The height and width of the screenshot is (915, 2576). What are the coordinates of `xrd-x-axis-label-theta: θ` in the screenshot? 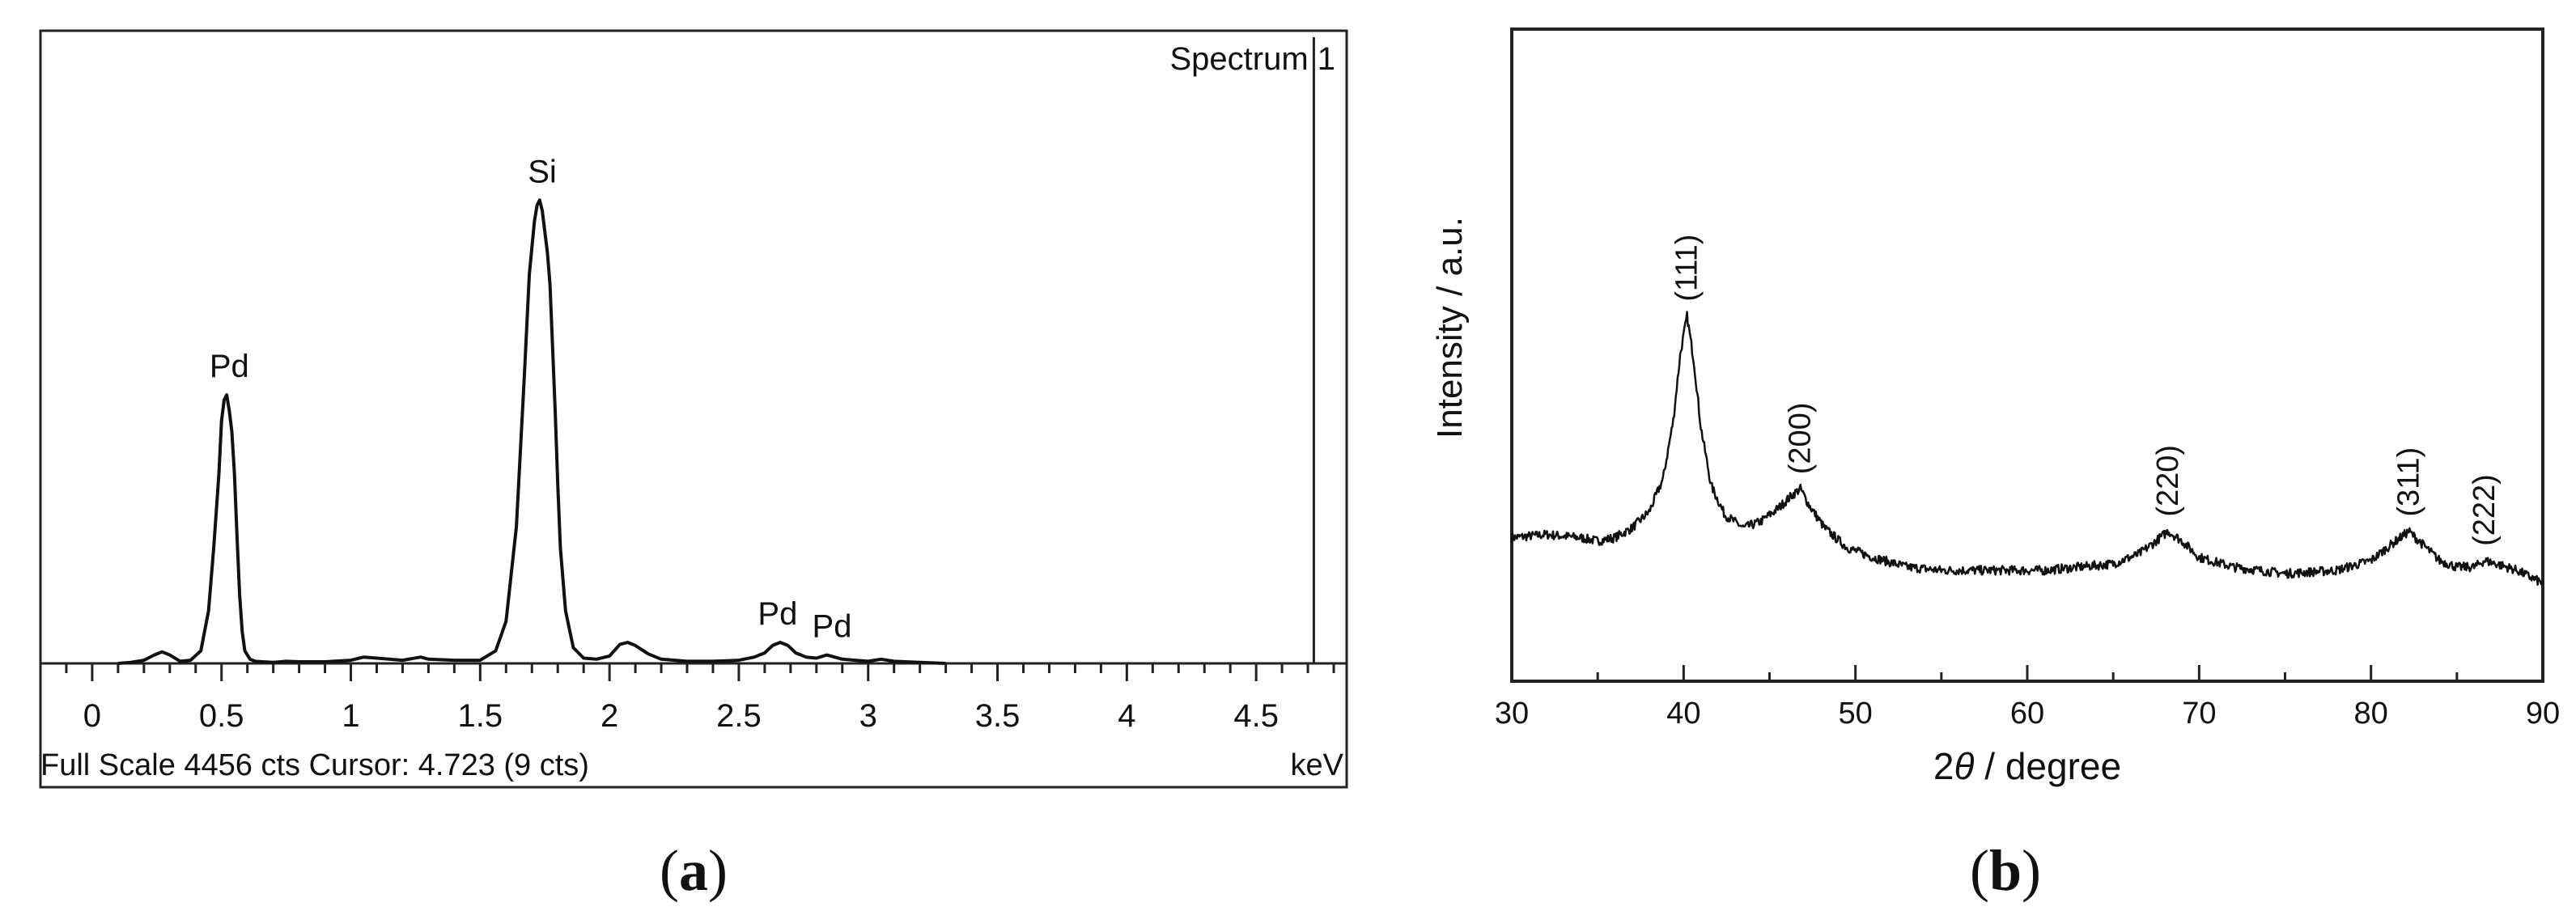 It's located at (1964, 766).